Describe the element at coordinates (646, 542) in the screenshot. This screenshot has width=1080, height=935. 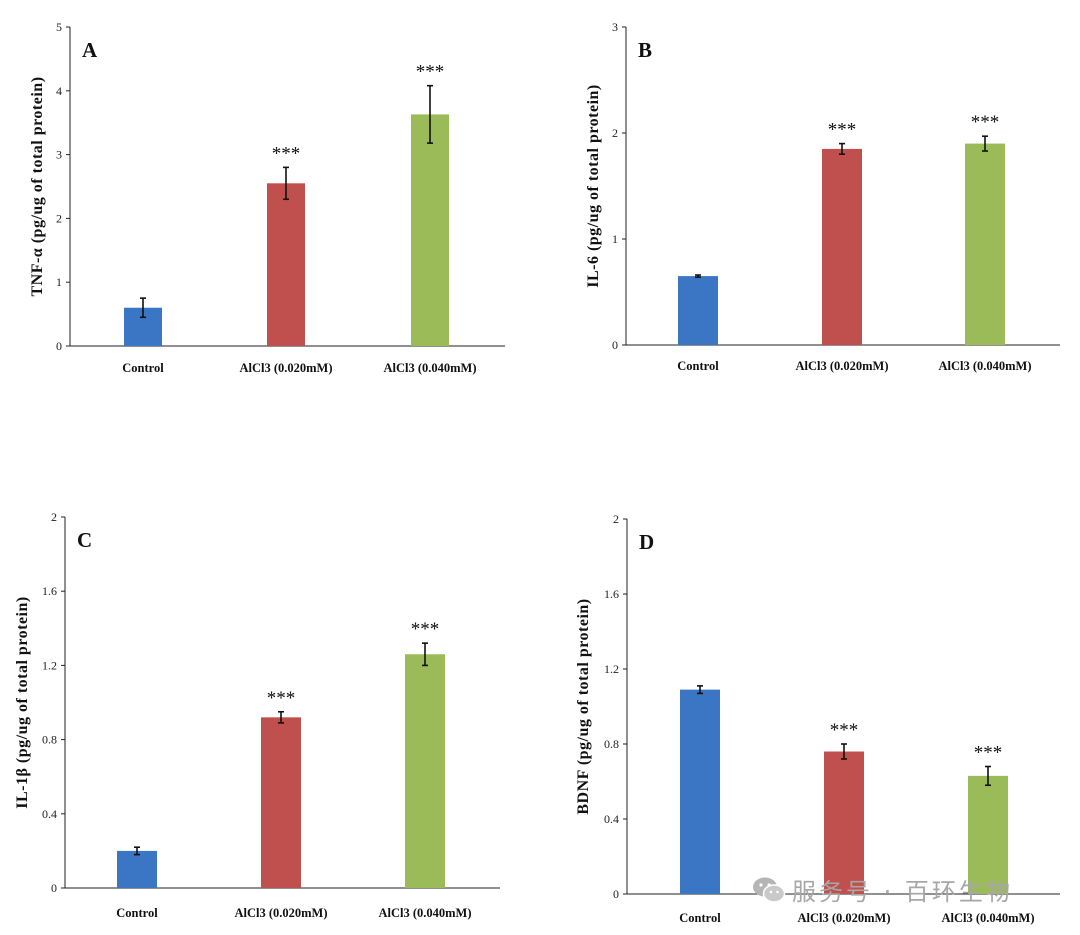
I see `panel-letter: D` at that location.